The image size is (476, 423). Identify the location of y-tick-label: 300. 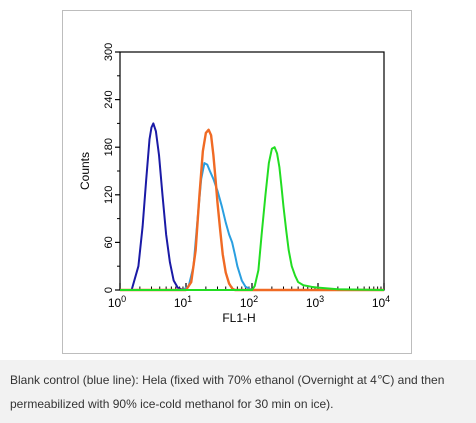
(109, 52).